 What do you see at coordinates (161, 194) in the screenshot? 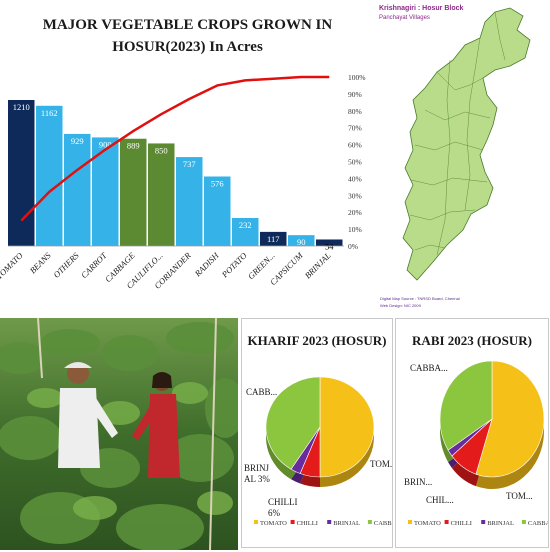
I see `bar-cauliflo` at bounding box center [161, 194].